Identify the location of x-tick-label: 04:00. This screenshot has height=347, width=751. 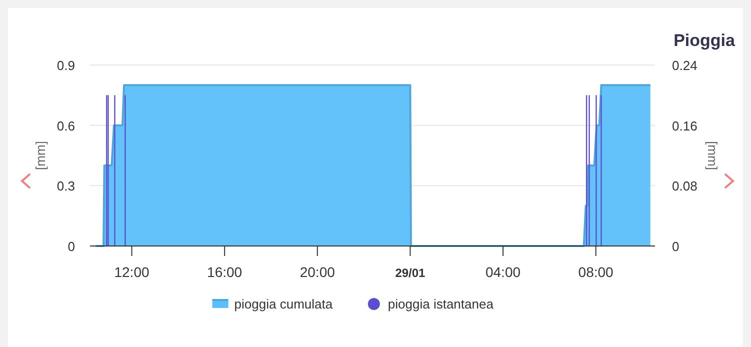
(503, 272).